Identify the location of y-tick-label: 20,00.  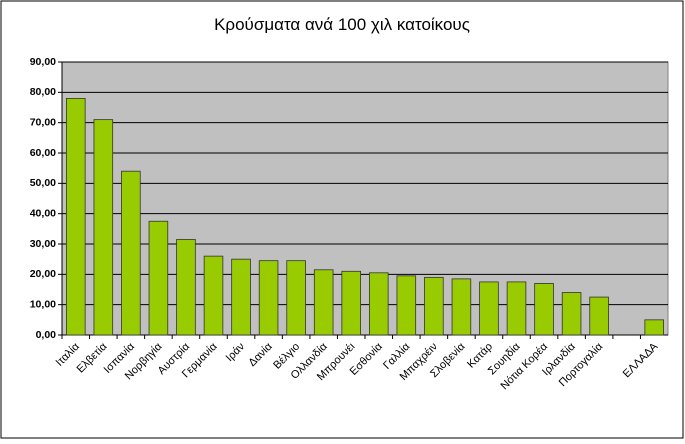
(43, 274).